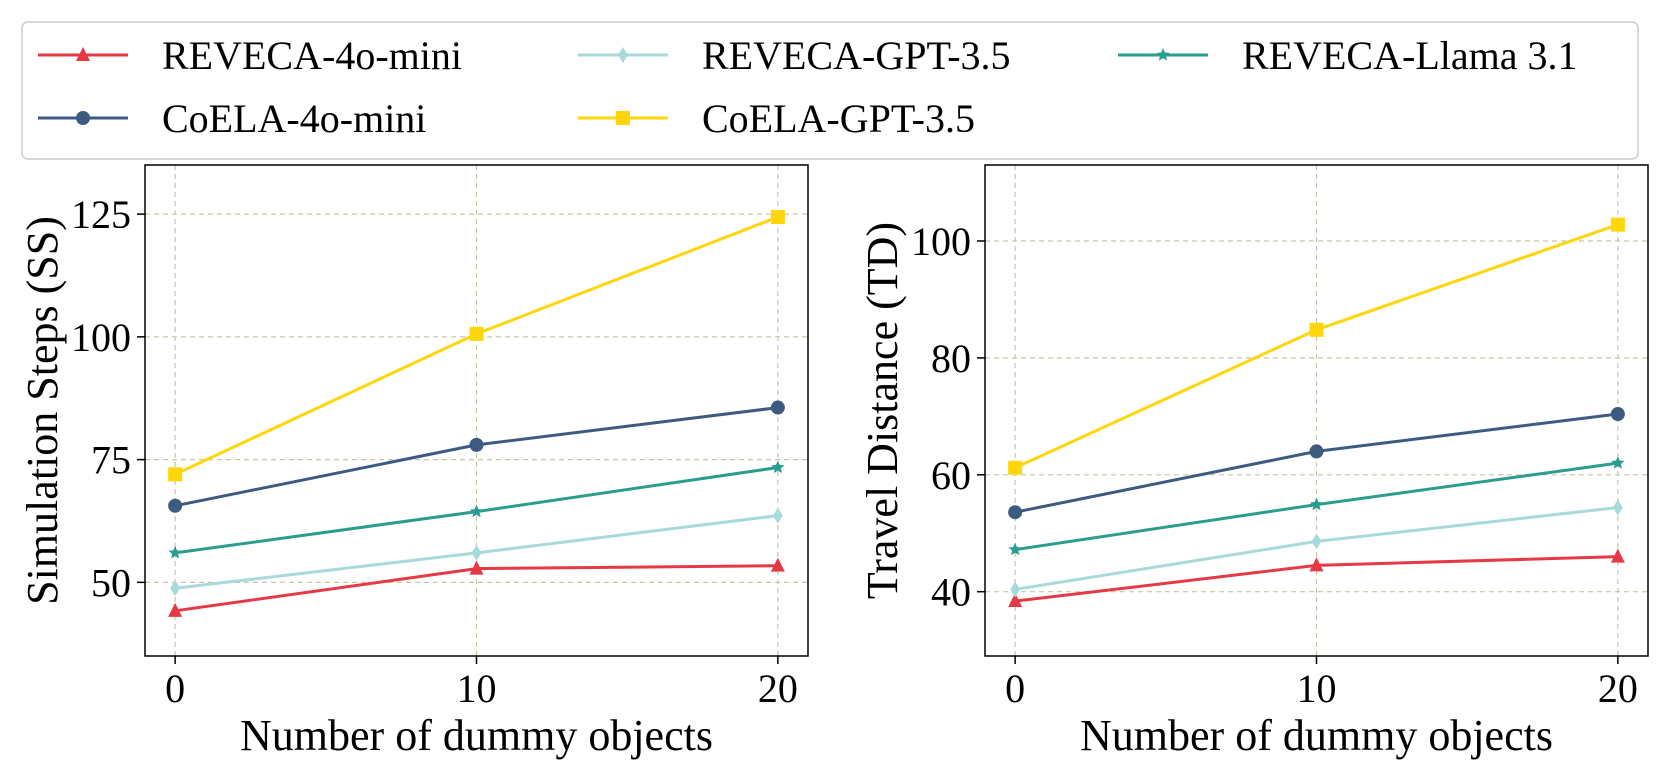  I want to click on legend-label: CoELA-GPT-3.5, so click(838, 118).